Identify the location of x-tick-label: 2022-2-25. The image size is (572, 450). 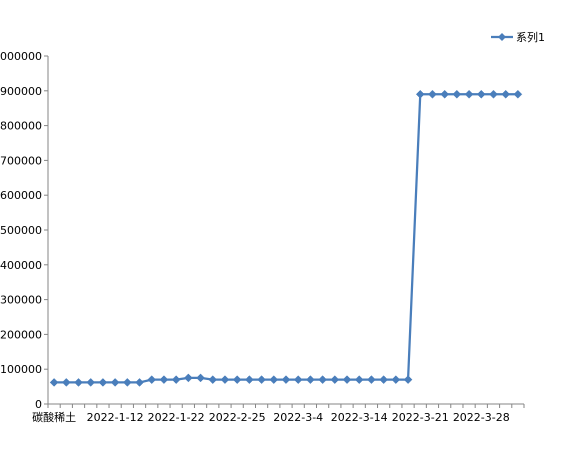
(237, 417).